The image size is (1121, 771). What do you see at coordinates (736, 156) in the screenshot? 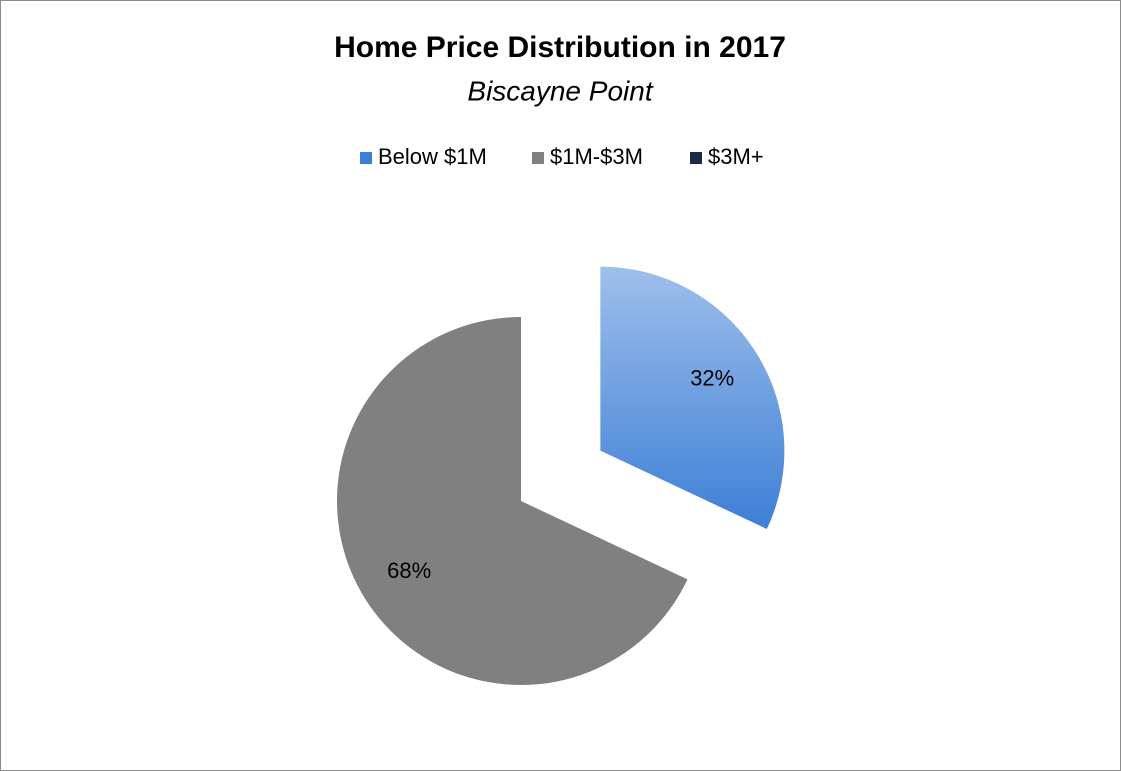
I see `legend-label: $3M+` at bounding box center [736, 156].